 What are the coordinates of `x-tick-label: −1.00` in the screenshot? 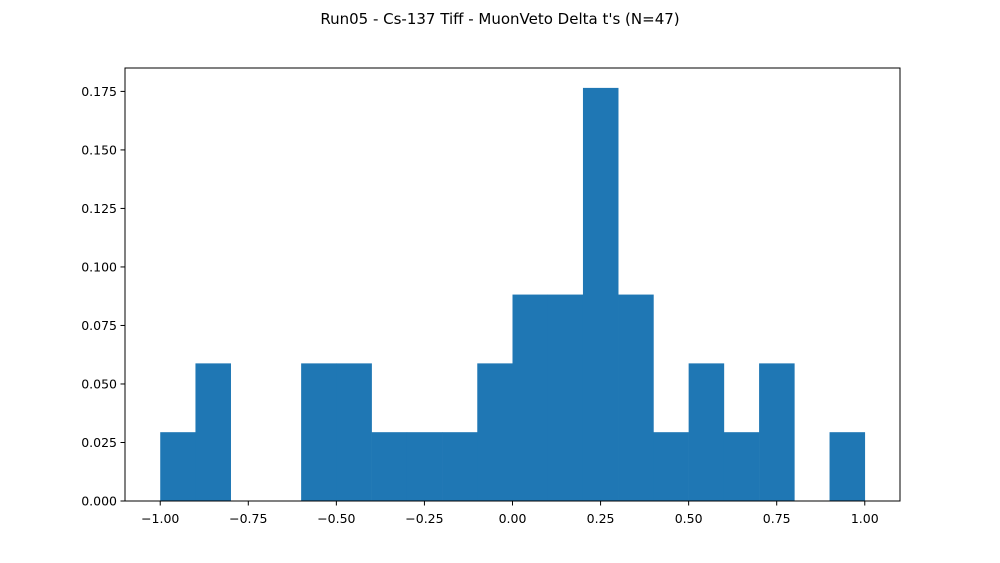 It's located at (160, 518).